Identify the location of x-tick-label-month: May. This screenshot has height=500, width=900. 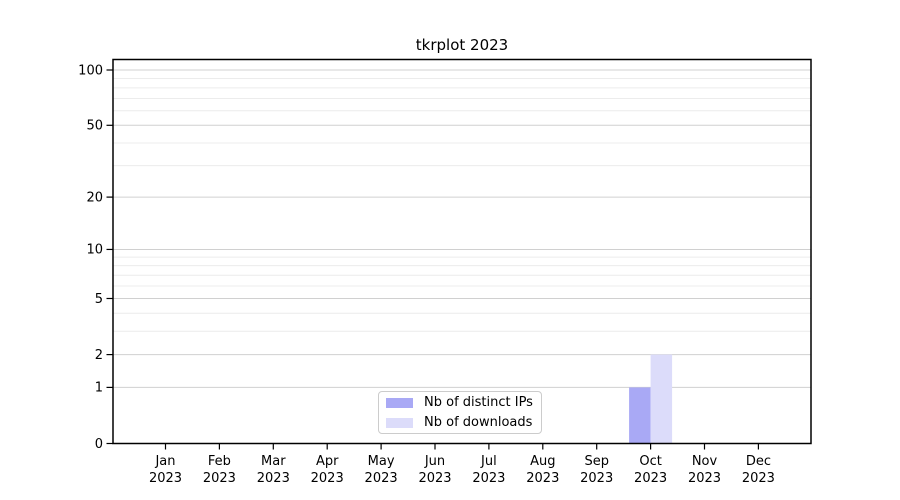
(381, 461).